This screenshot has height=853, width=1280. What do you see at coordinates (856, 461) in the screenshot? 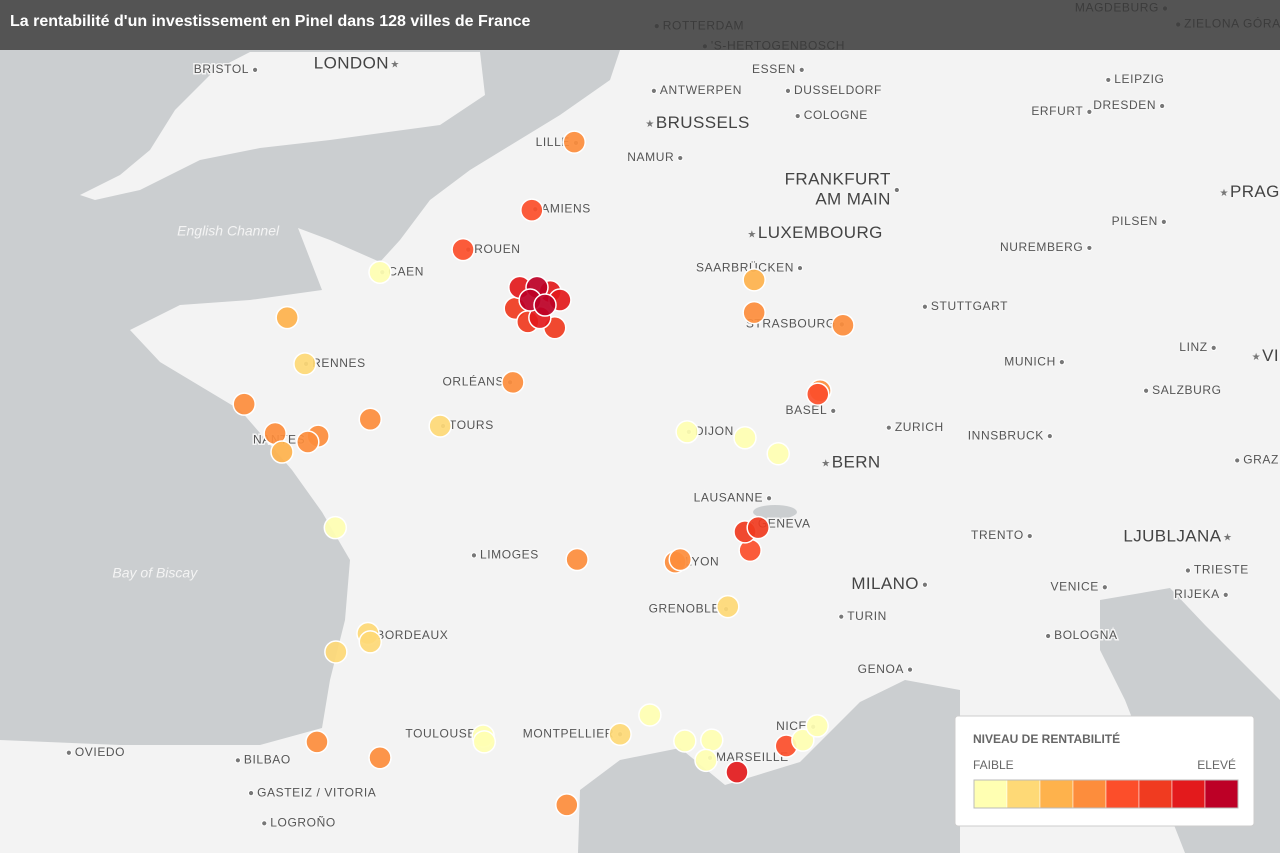
I see `city-label: BERN` at bounding box center [856, 461].